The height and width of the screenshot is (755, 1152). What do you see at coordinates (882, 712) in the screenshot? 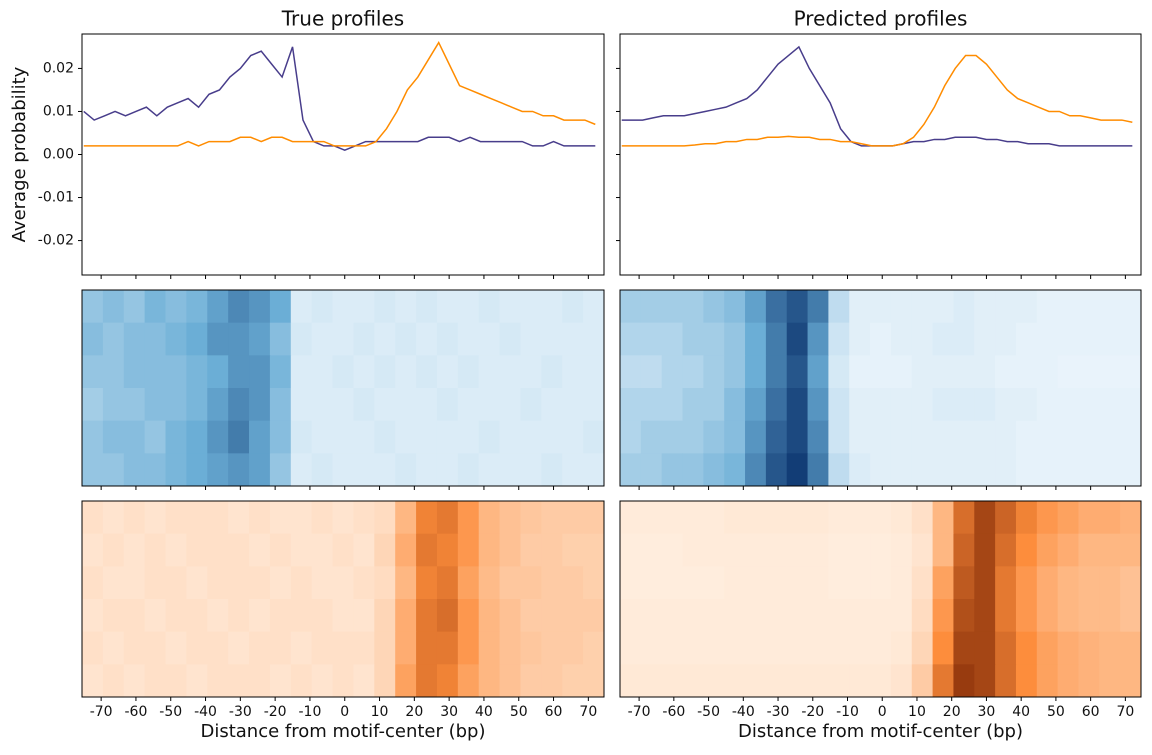
I see `x-tick-label: 0` at bounding box center [882, 712].